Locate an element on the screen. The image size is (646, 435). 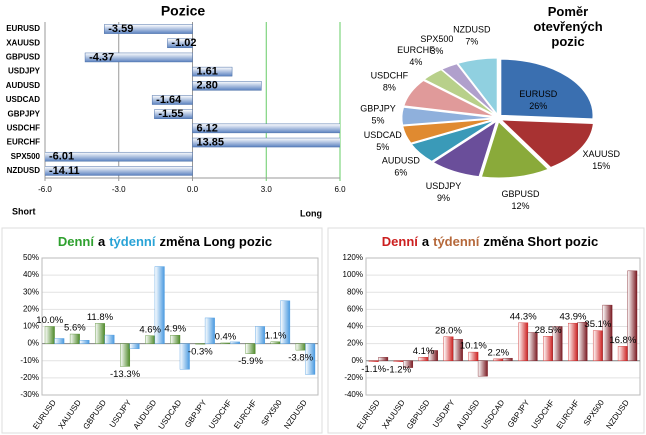
slice-label: XAUUSD is located at coordinates (602, 154).